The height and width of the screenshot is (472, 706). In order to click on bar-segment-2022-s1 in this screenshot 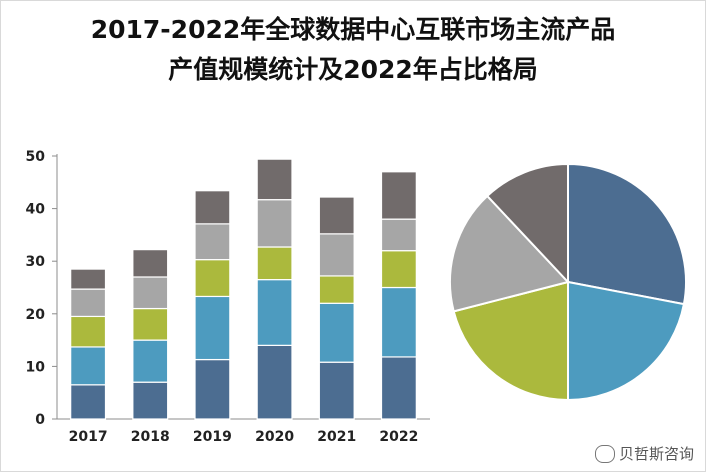, I will do `click(398, 388)`.